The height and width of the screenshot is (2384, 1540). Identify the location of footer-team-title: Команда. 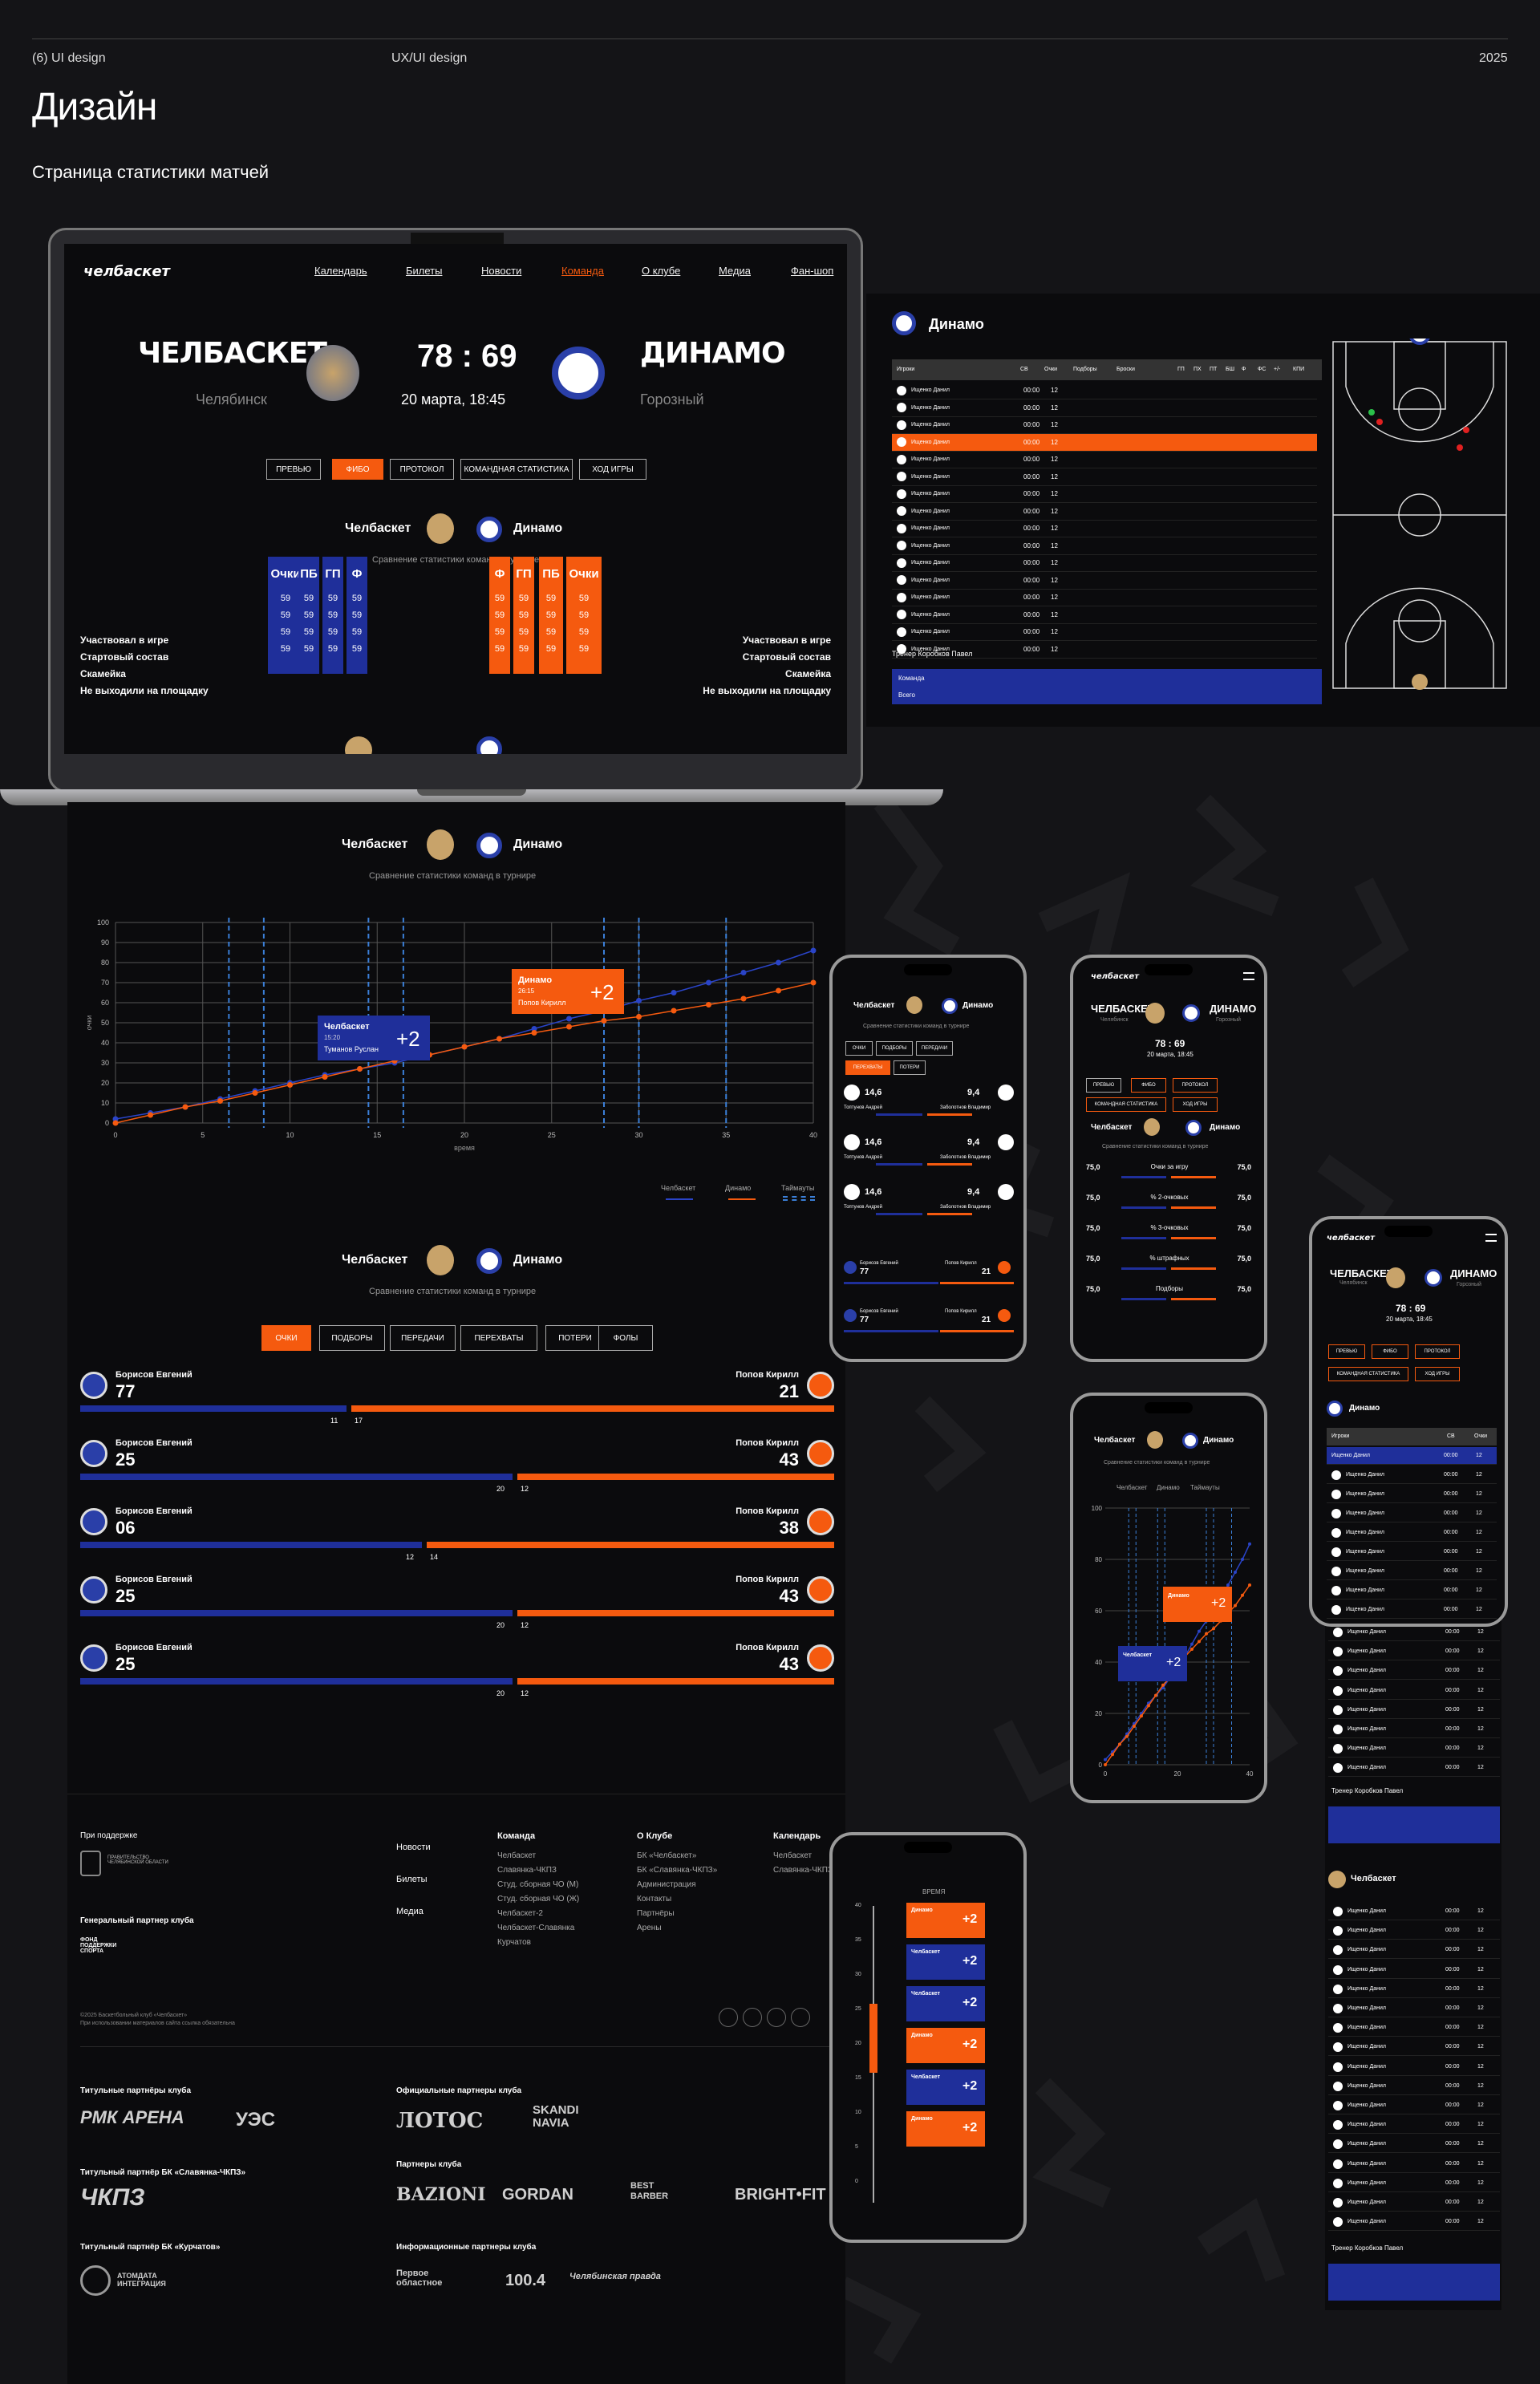
(538, 1836).